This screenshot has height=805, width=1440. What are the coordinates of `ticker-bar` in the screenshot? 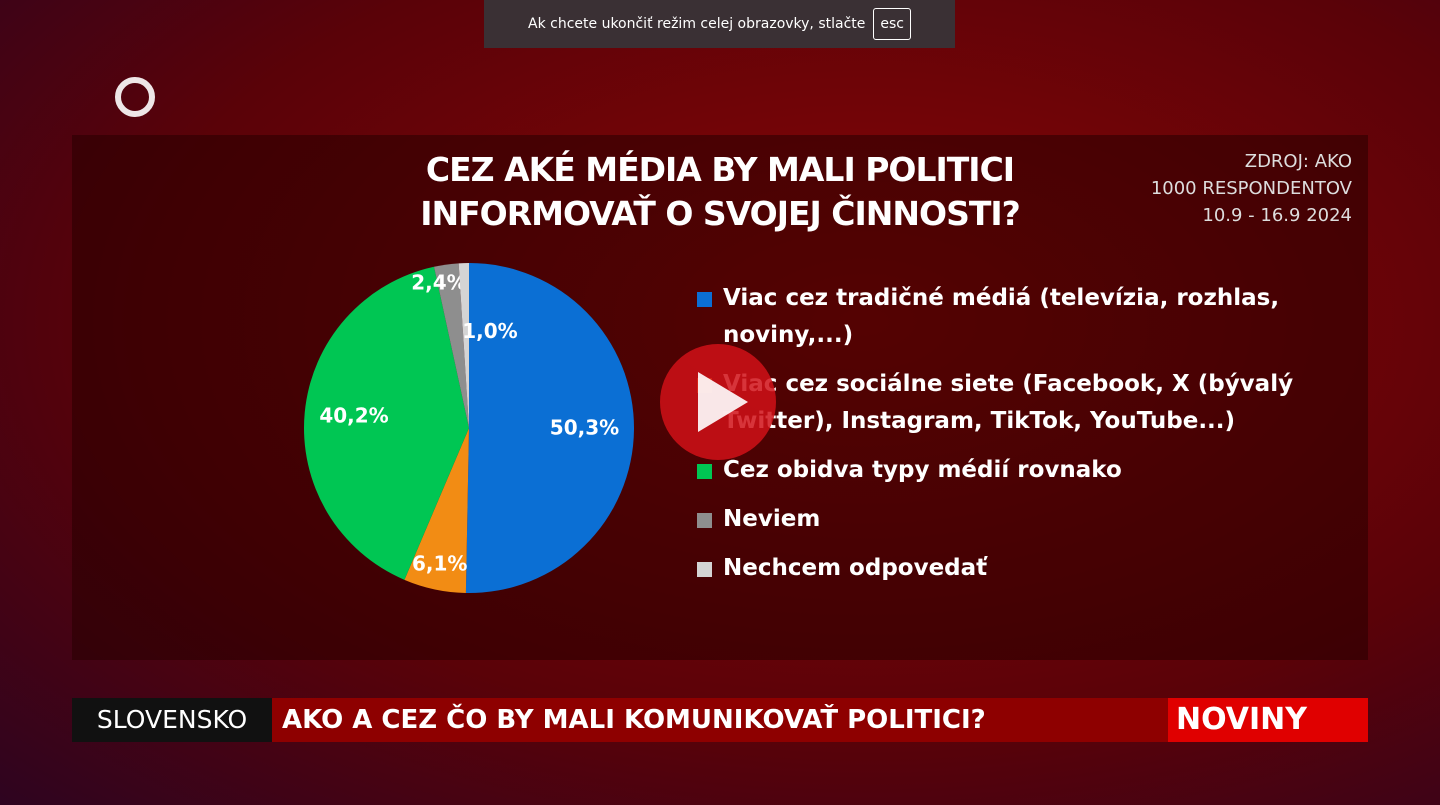 It's located at (720, 720).